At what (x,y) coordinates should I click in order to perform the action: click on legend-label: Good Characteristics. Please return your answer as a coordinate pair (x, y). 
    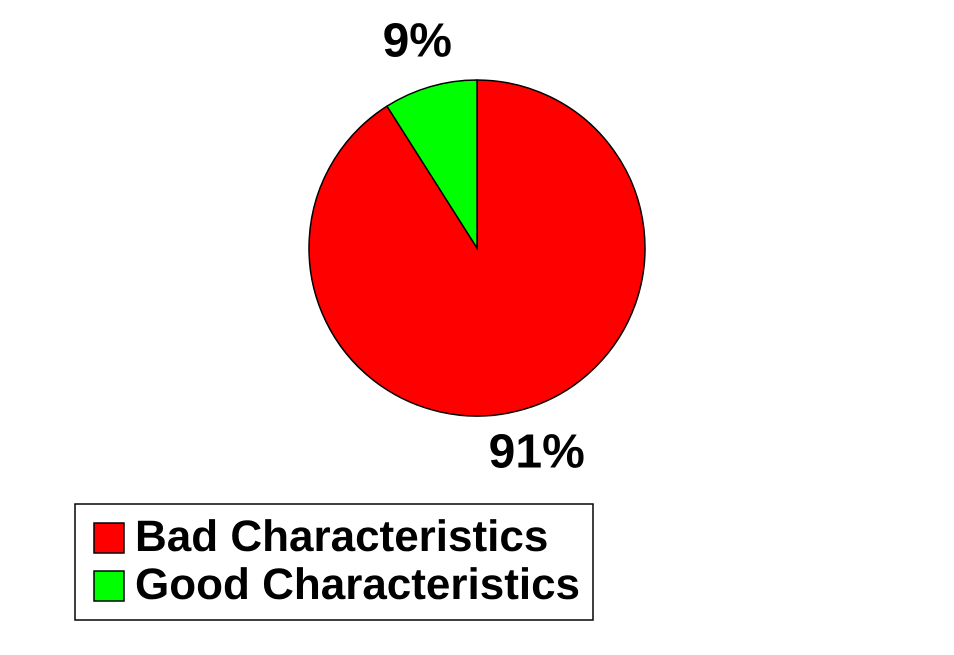
    Looking at the image, I should click on (357, 584).